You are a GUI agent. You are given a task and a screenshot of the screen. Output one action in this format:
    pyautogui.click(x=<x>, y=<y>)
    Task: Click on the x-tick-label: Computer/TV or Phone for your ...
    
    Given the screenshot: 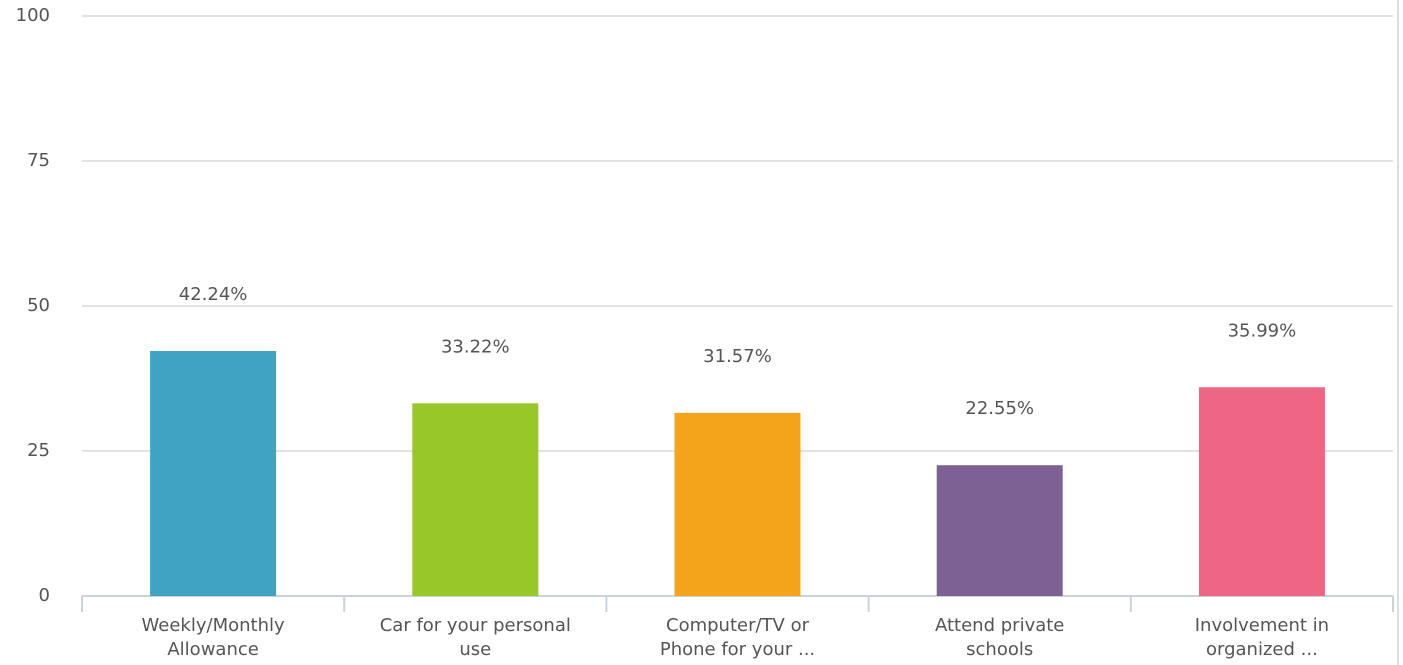 What is the action you would take?
    pyautogui.click(x=737, y=637)
    